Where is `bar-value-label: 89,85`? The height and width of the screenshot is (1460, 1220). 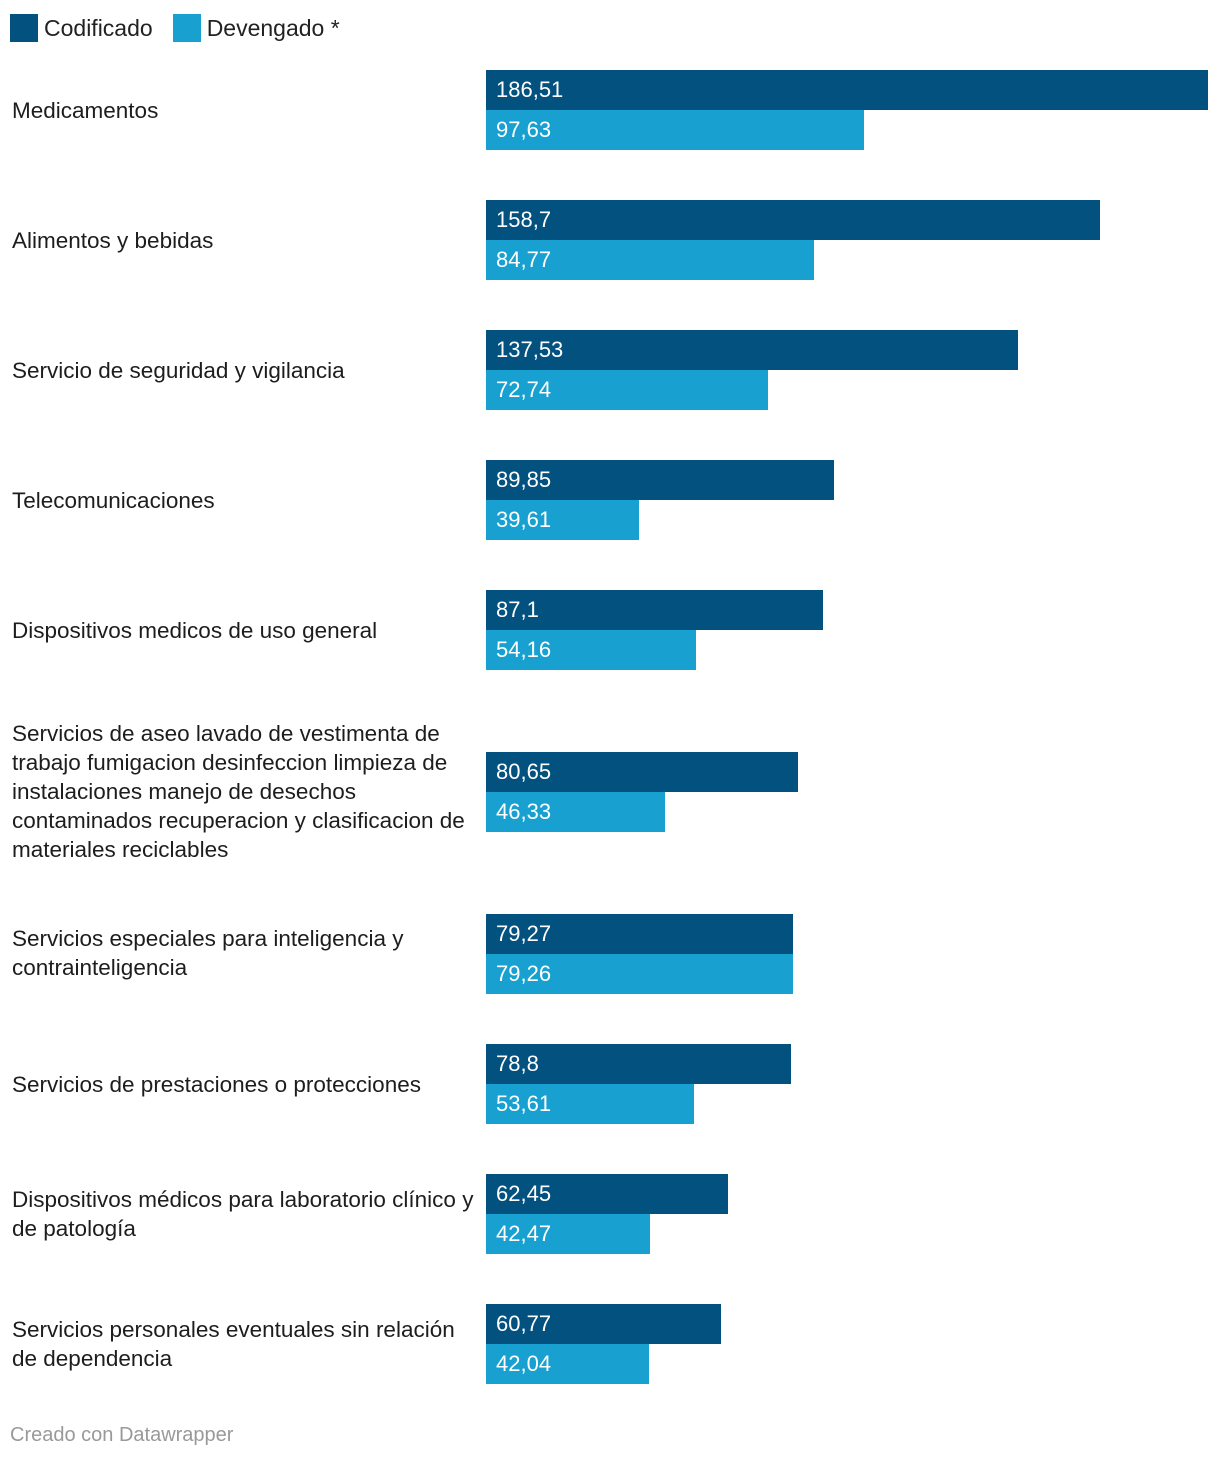
bar-value-label: 89,85 is located at coordinates (524, 479).